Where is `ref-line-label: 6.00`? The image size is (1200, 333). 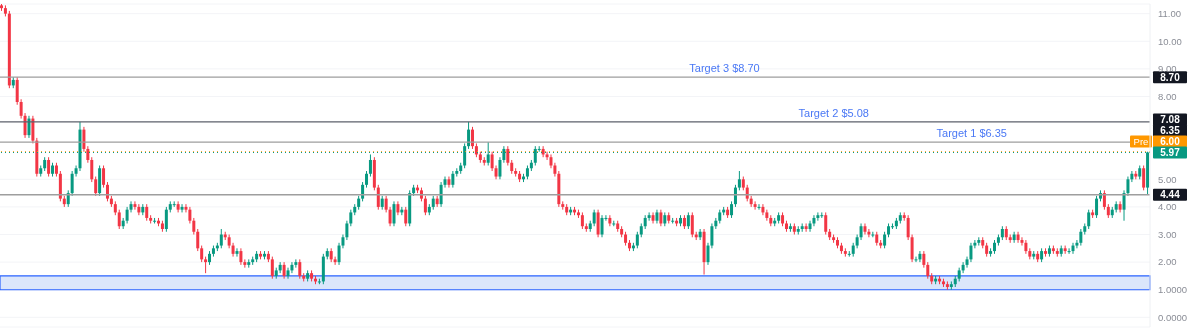 ref-line-label: 6.00 is located at coordinates (1170, 142).